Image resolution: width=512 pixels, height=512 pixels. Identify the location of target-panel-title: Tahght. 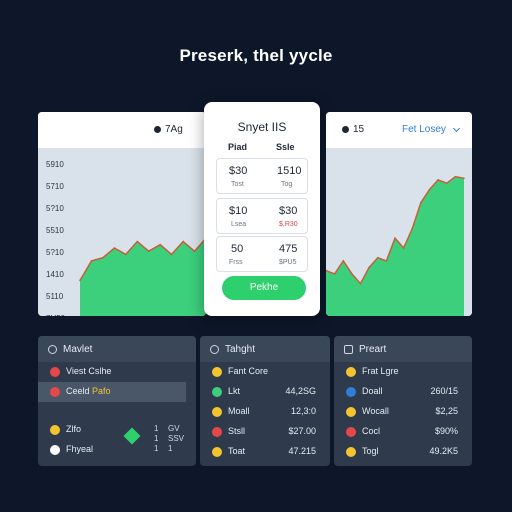
(240, 349).